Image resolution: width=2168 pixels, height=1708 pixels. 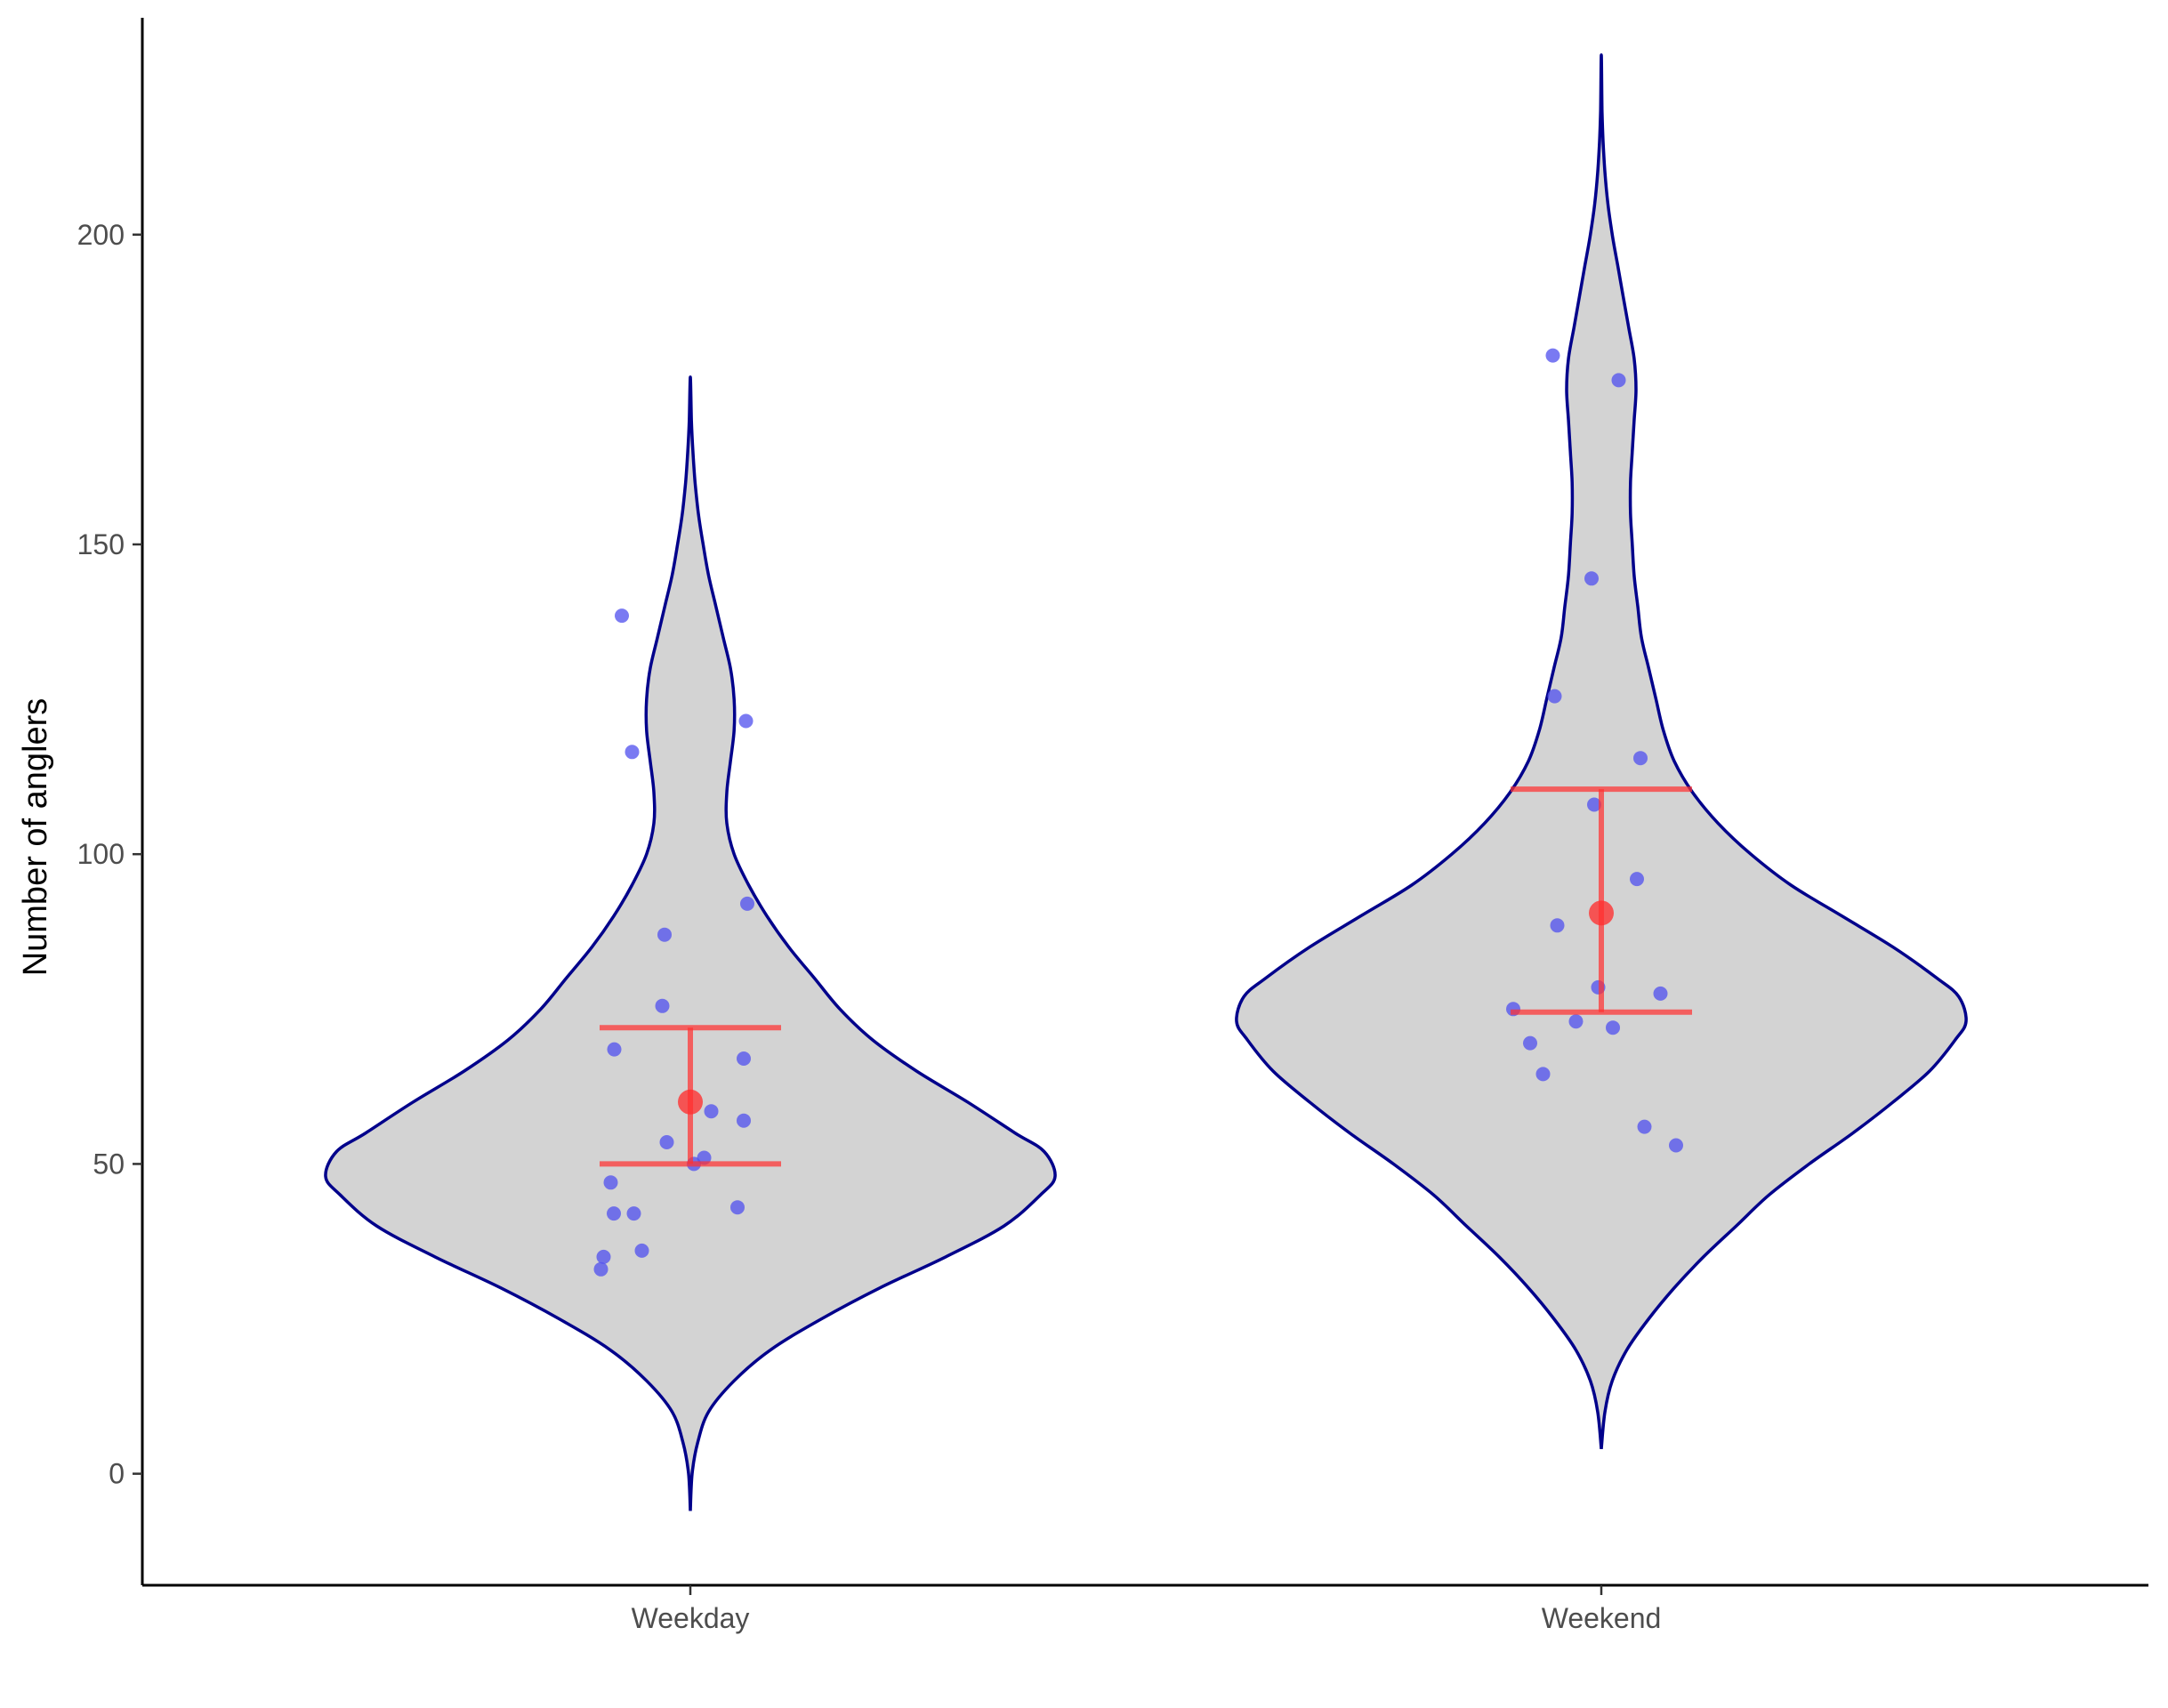 What do you see at coordinates (1602, 913) in the screenshot?
I see `mean-point-weekend` at bounding box center [1602, 913].